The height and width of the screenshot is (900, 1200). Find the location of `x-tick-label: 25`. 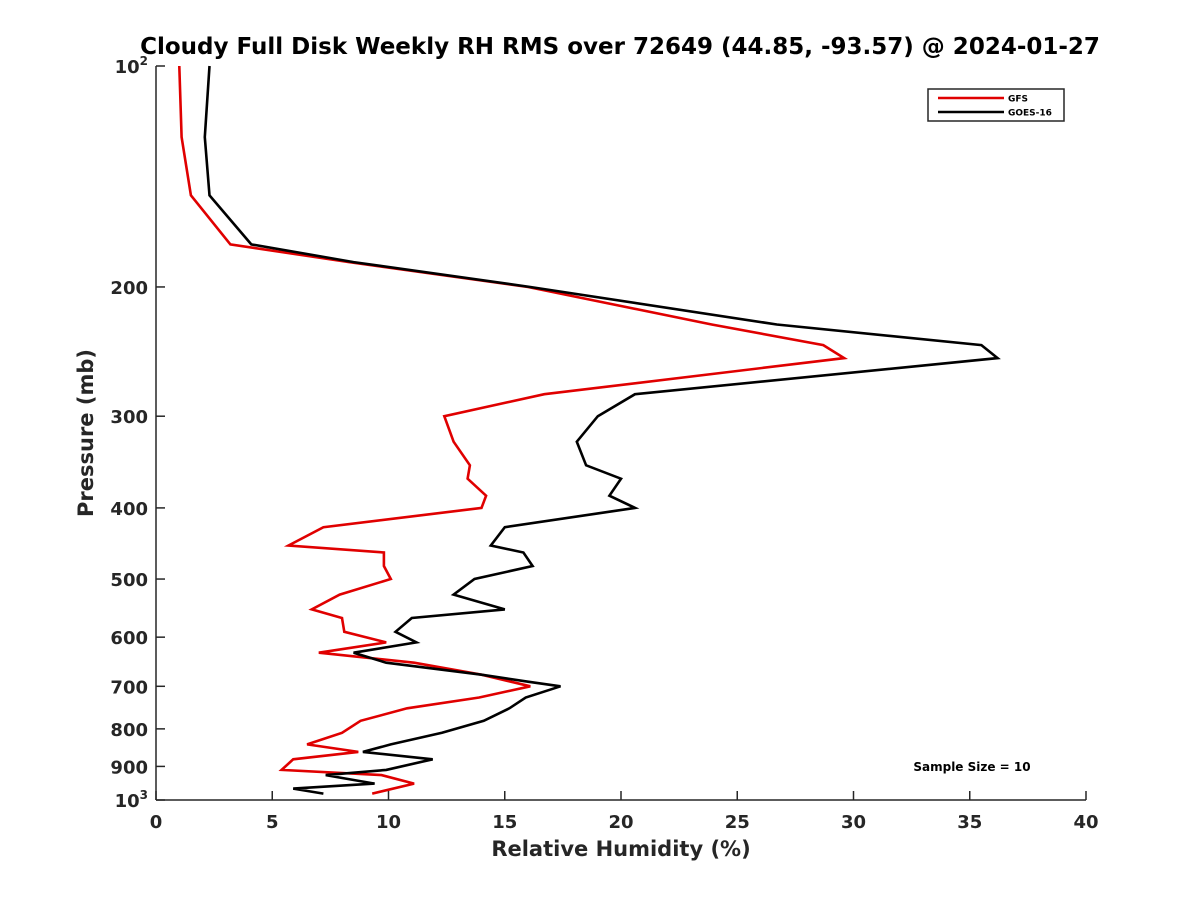

x-tick-label: 25 is located at coordinates (737, 822).